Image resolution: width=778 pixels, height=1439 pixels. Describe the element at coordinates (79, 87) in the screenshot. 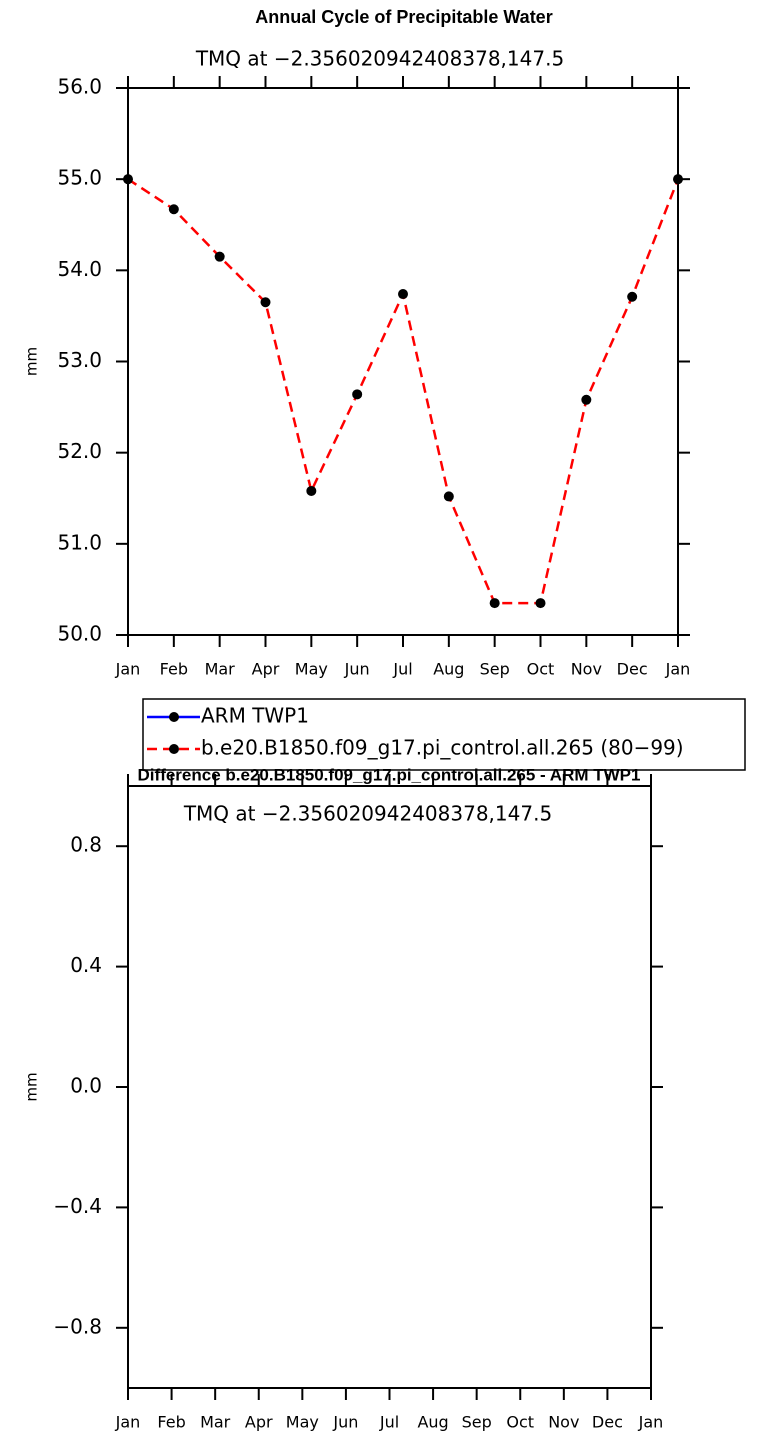

I see `y-tick-label: 56.0` at that location.